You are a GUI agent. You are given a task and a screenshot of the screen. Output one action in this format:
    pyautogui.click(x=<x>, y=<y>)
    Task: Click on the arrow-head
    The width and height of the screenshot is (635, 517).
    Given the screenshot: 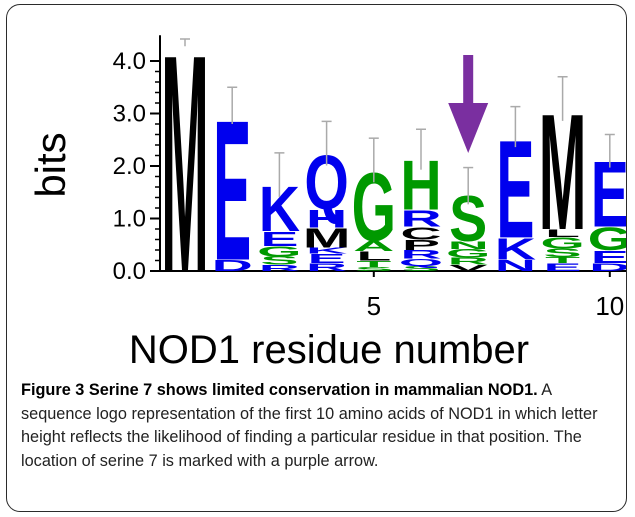 What is the action you would take?
    pyautogui.click(x=468, y=128)
    